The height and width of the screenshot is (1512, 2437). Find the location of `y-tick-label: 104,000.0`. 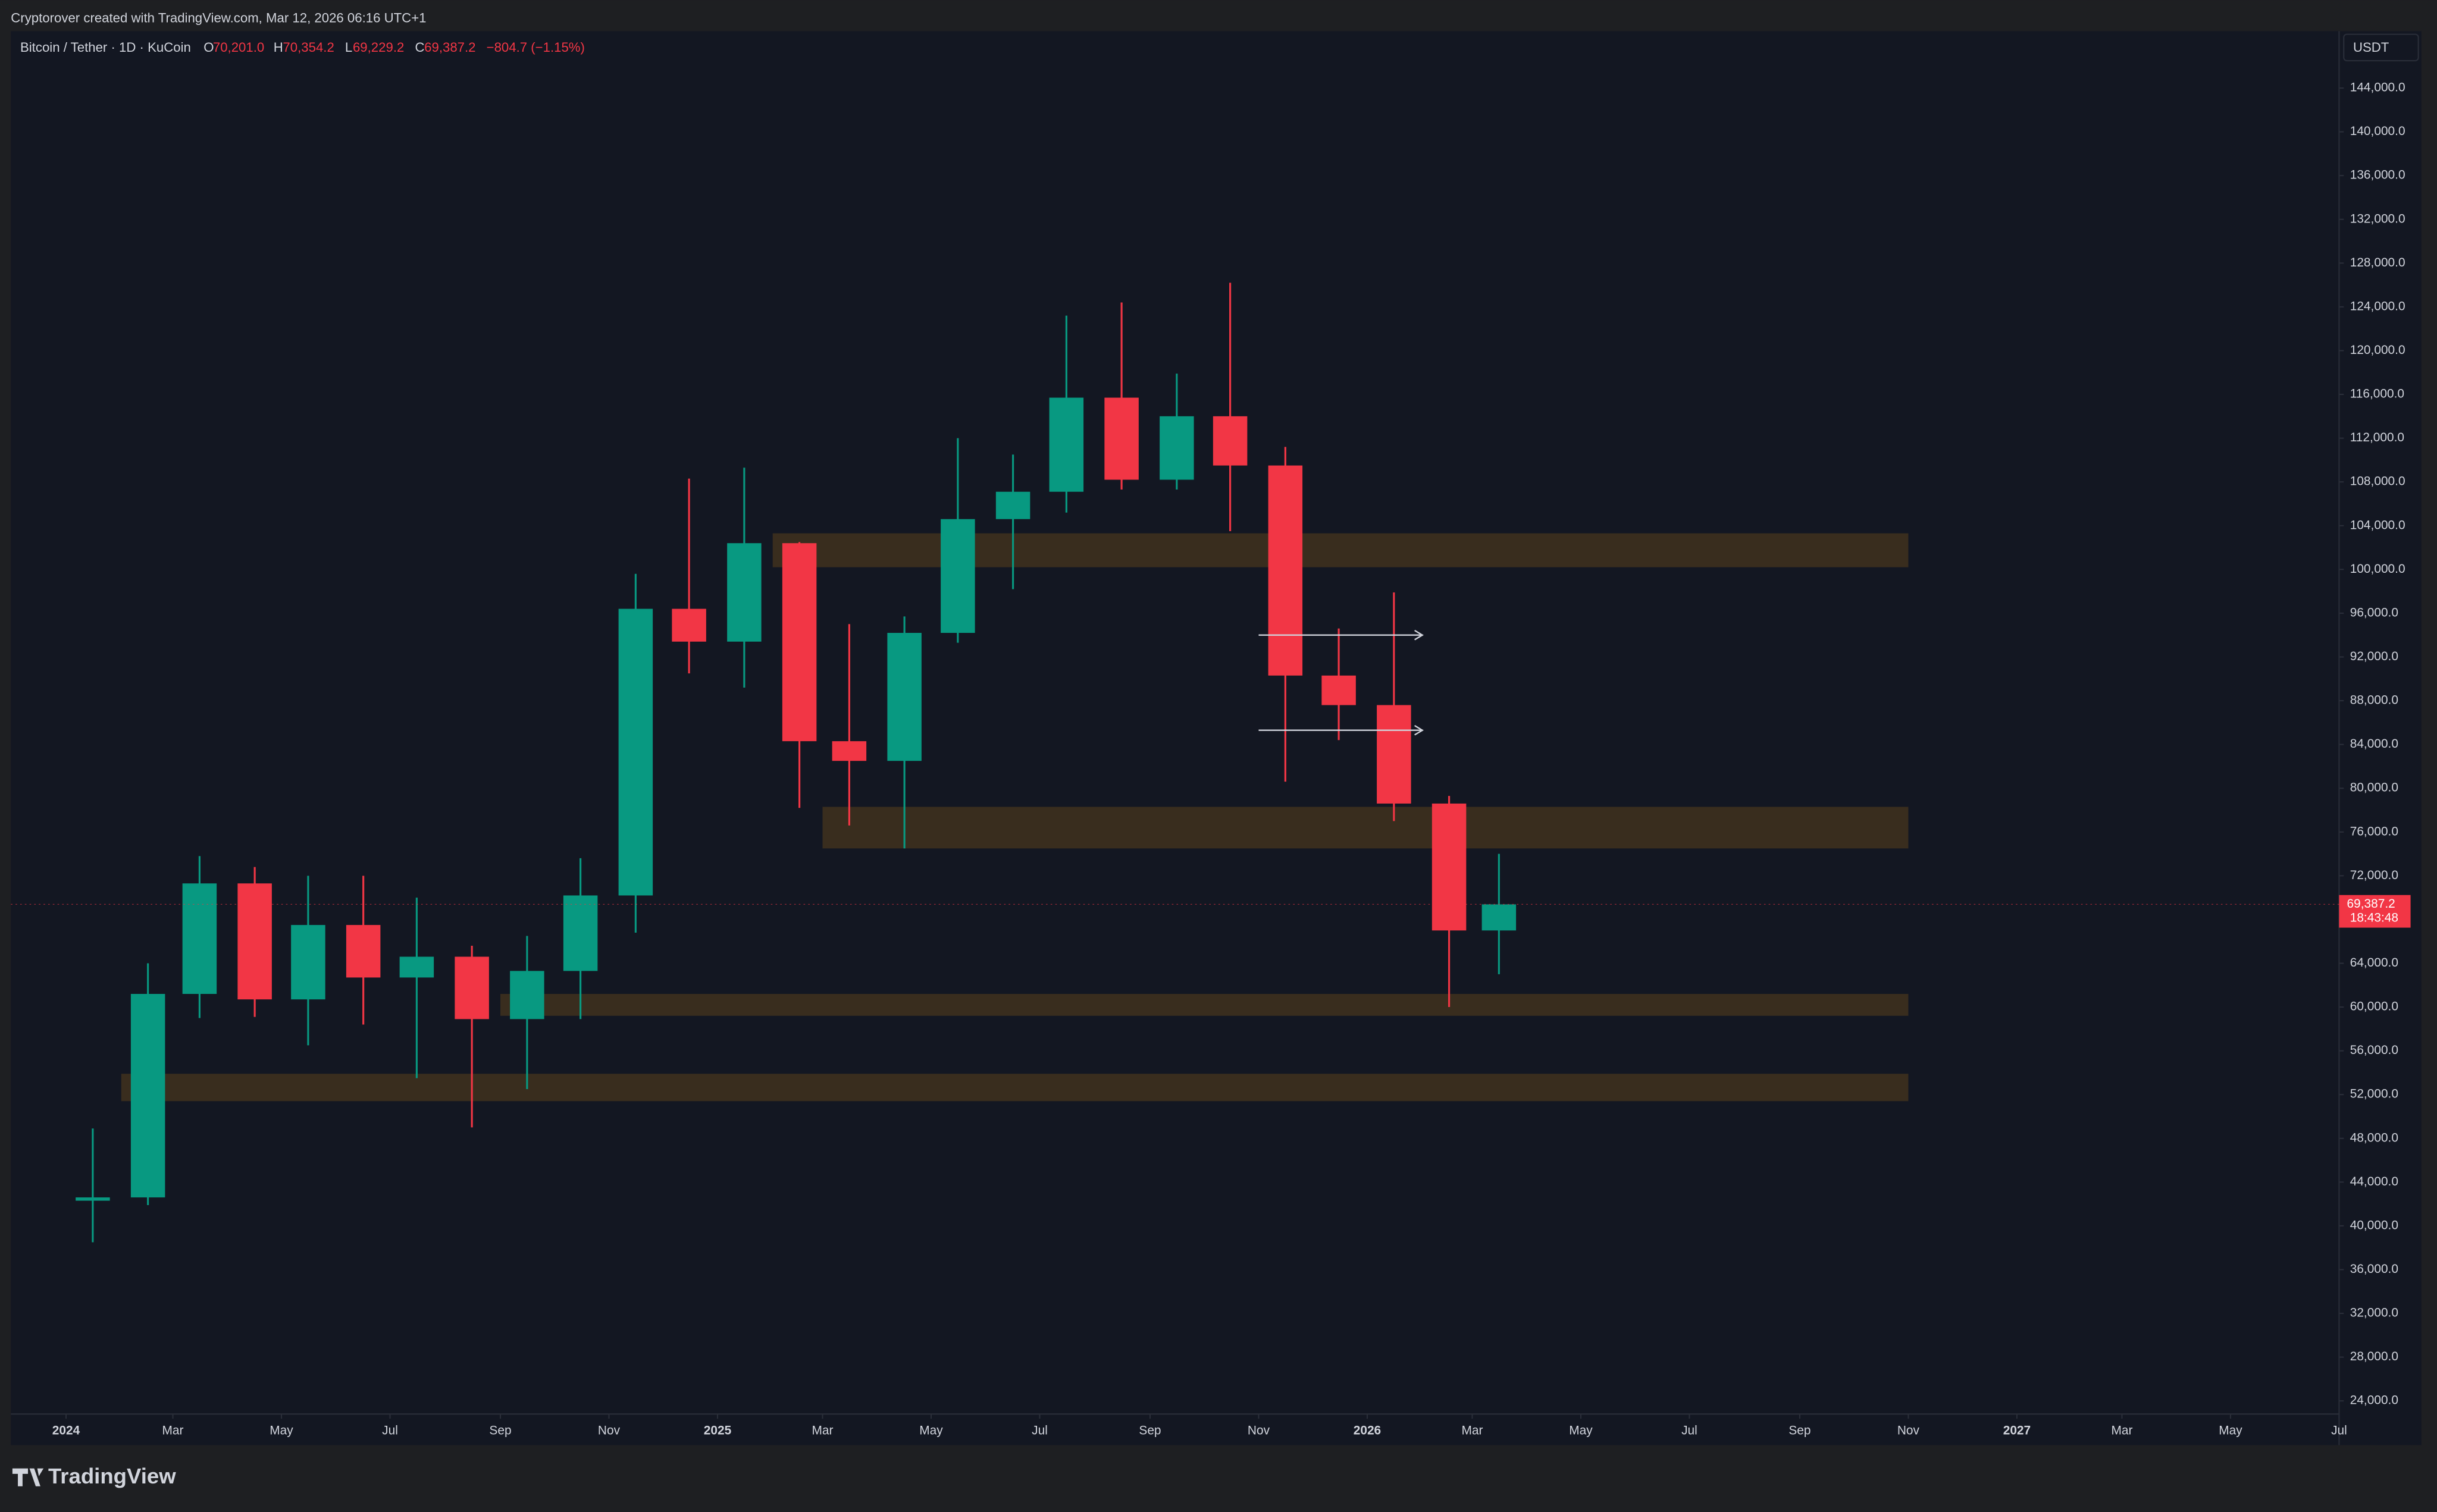

y-tick-label: 104,000.0 is located at coordinates (2377, 525).